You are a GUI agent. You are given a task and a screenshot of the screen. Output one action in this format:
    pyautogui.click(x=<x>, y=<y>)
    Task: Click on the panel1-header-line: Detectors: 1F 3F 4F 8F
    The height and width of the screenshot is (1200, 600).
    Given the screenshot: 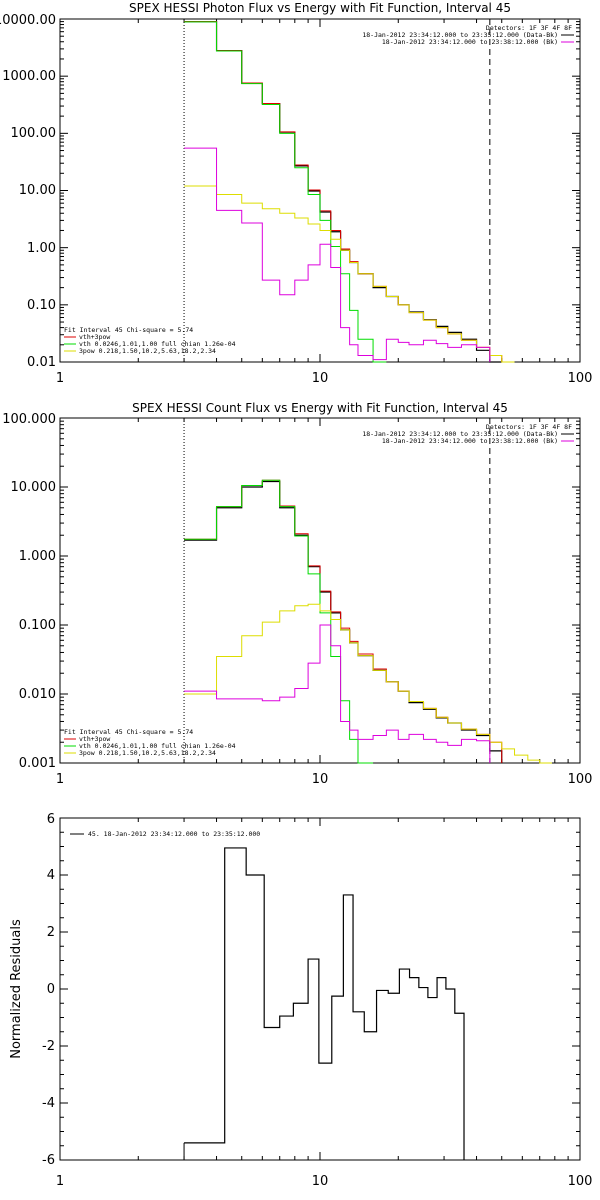 What is the action you would take?
    pyautogui.click(x=529, y=28)
    